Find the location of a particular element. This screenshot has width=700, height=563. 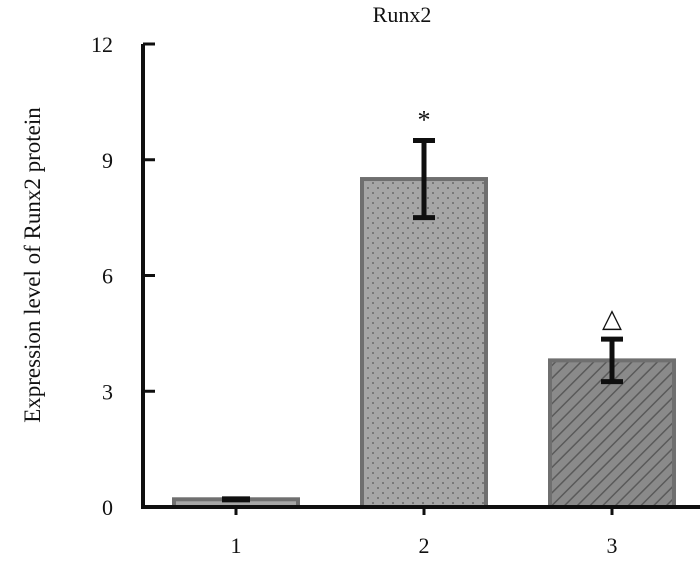

y-tick-label-0: 0 is located at coordinates (107, 507).